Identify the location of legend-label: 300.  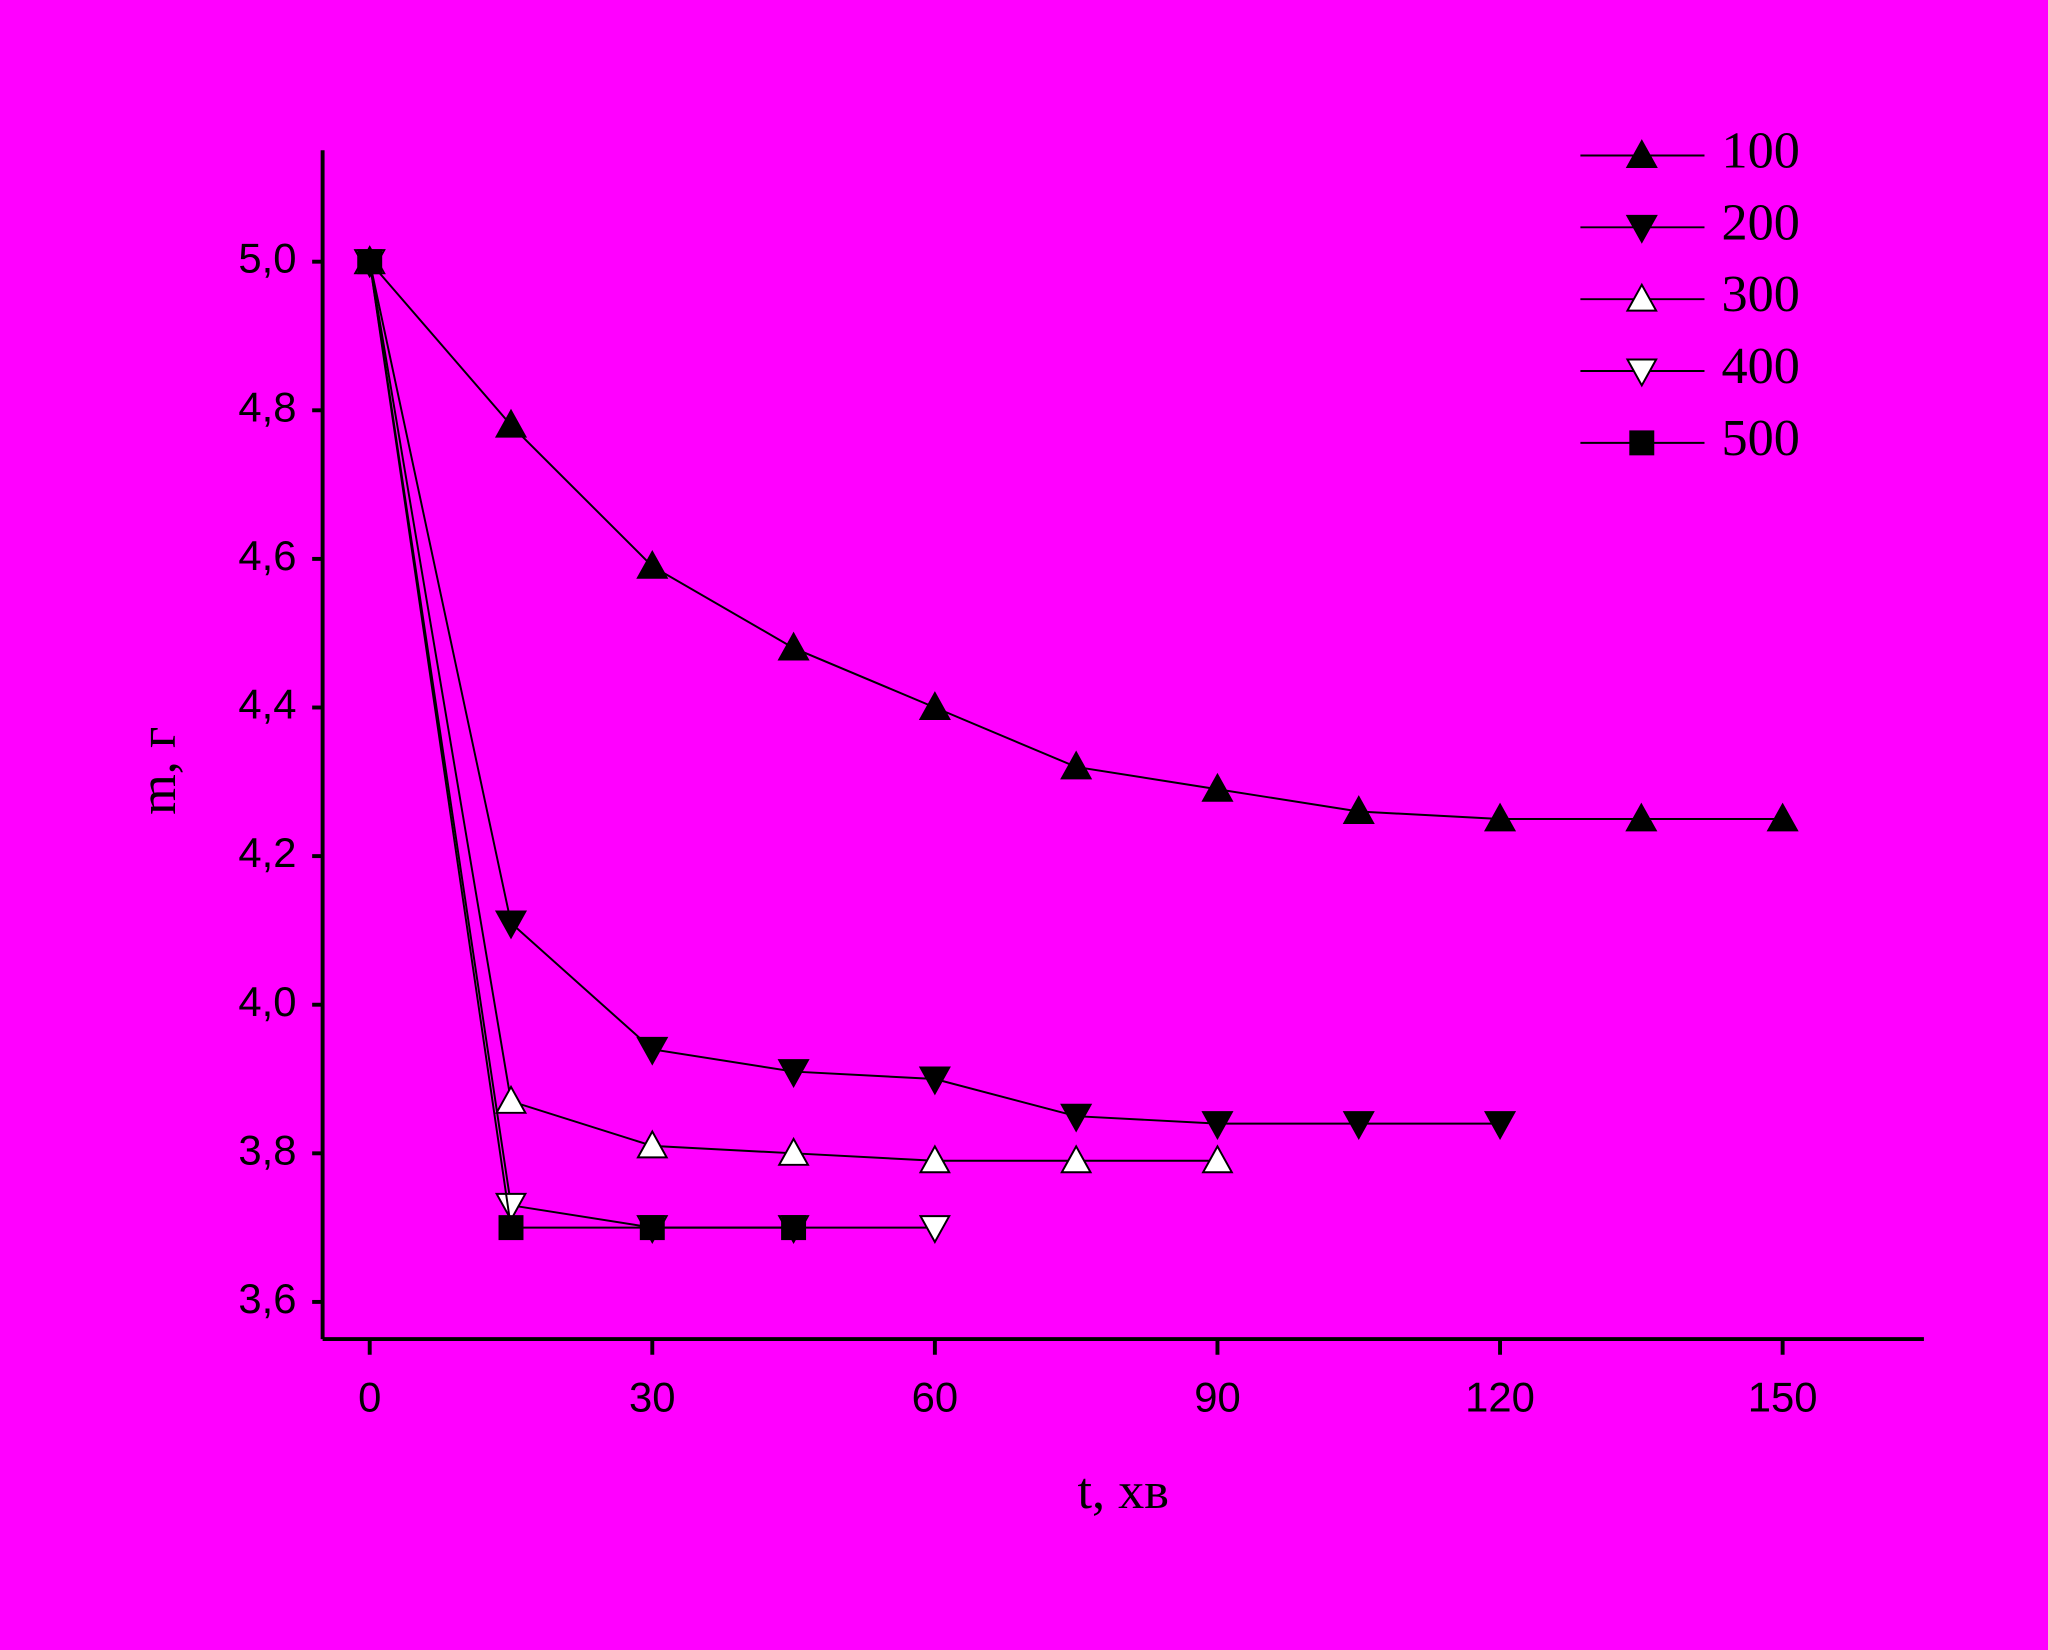
(1760, 294).